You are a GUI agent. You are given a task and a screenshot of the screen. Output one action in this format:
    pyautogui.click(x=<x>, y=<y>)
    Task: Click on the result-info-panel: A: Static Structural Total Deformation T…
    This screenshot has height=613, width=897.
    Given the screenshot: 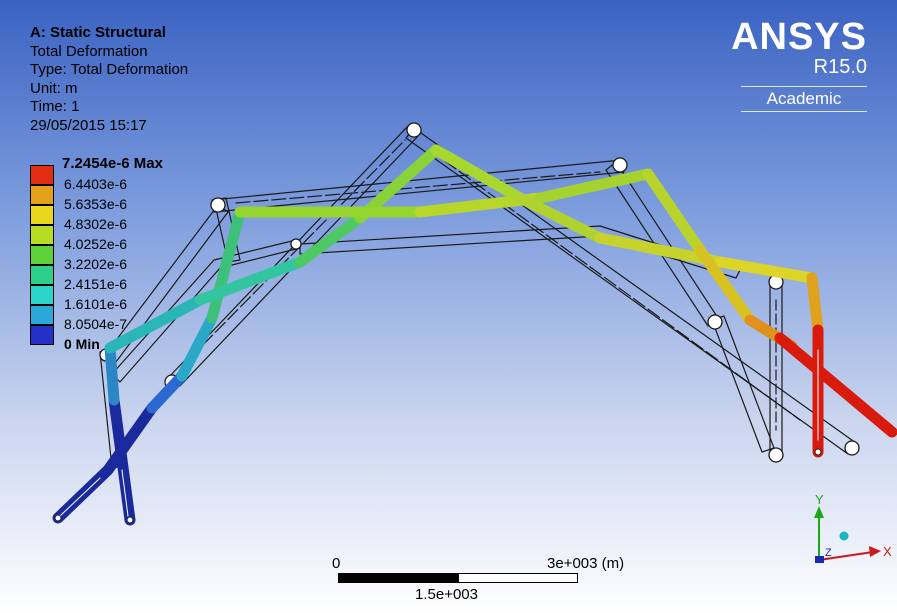 What is the action you would take?
    pyautogui.click(x=109, y=79)
    